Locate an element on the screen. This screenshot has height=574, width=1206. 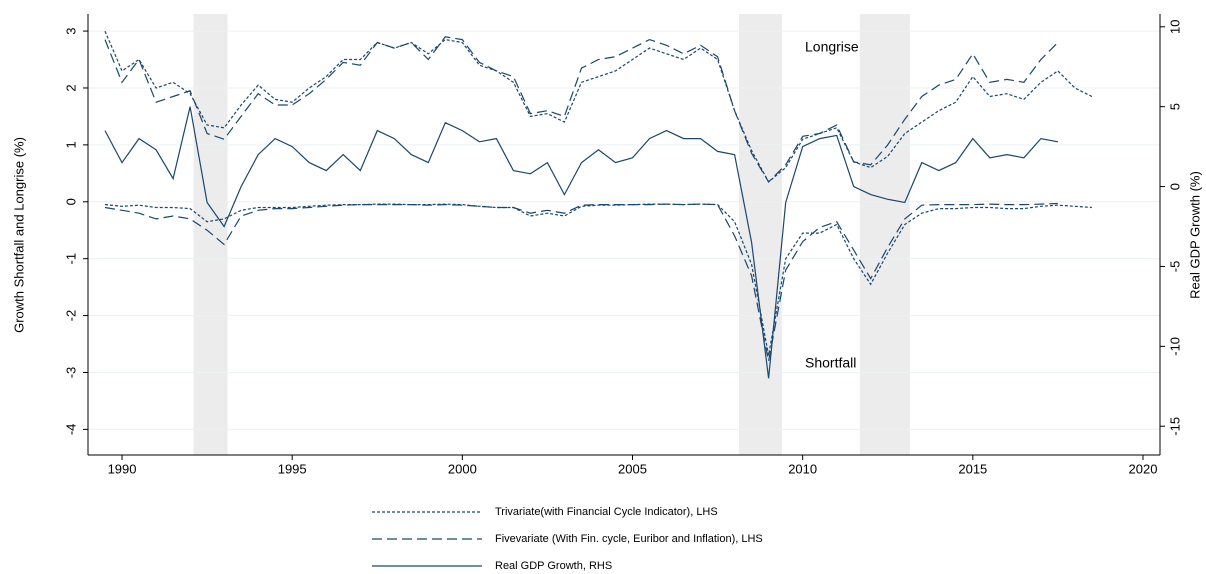
x-tick-label: 1995 is located at coordinates (292, 468).